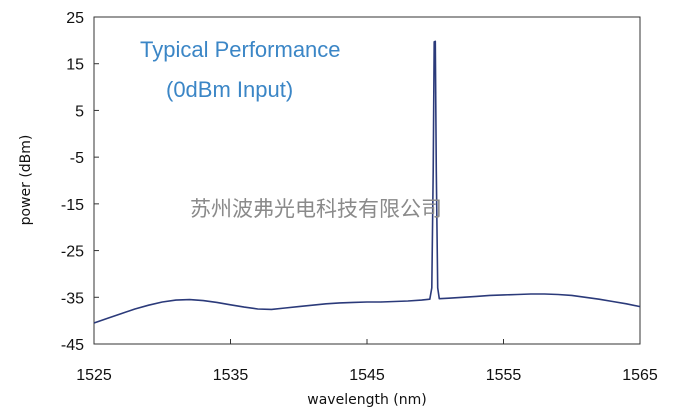  What do you see at coordinates (229, 89) in the screenshot?
I see `annotation-line-2: (0dBm Input)` at bounding box center [229, 89].